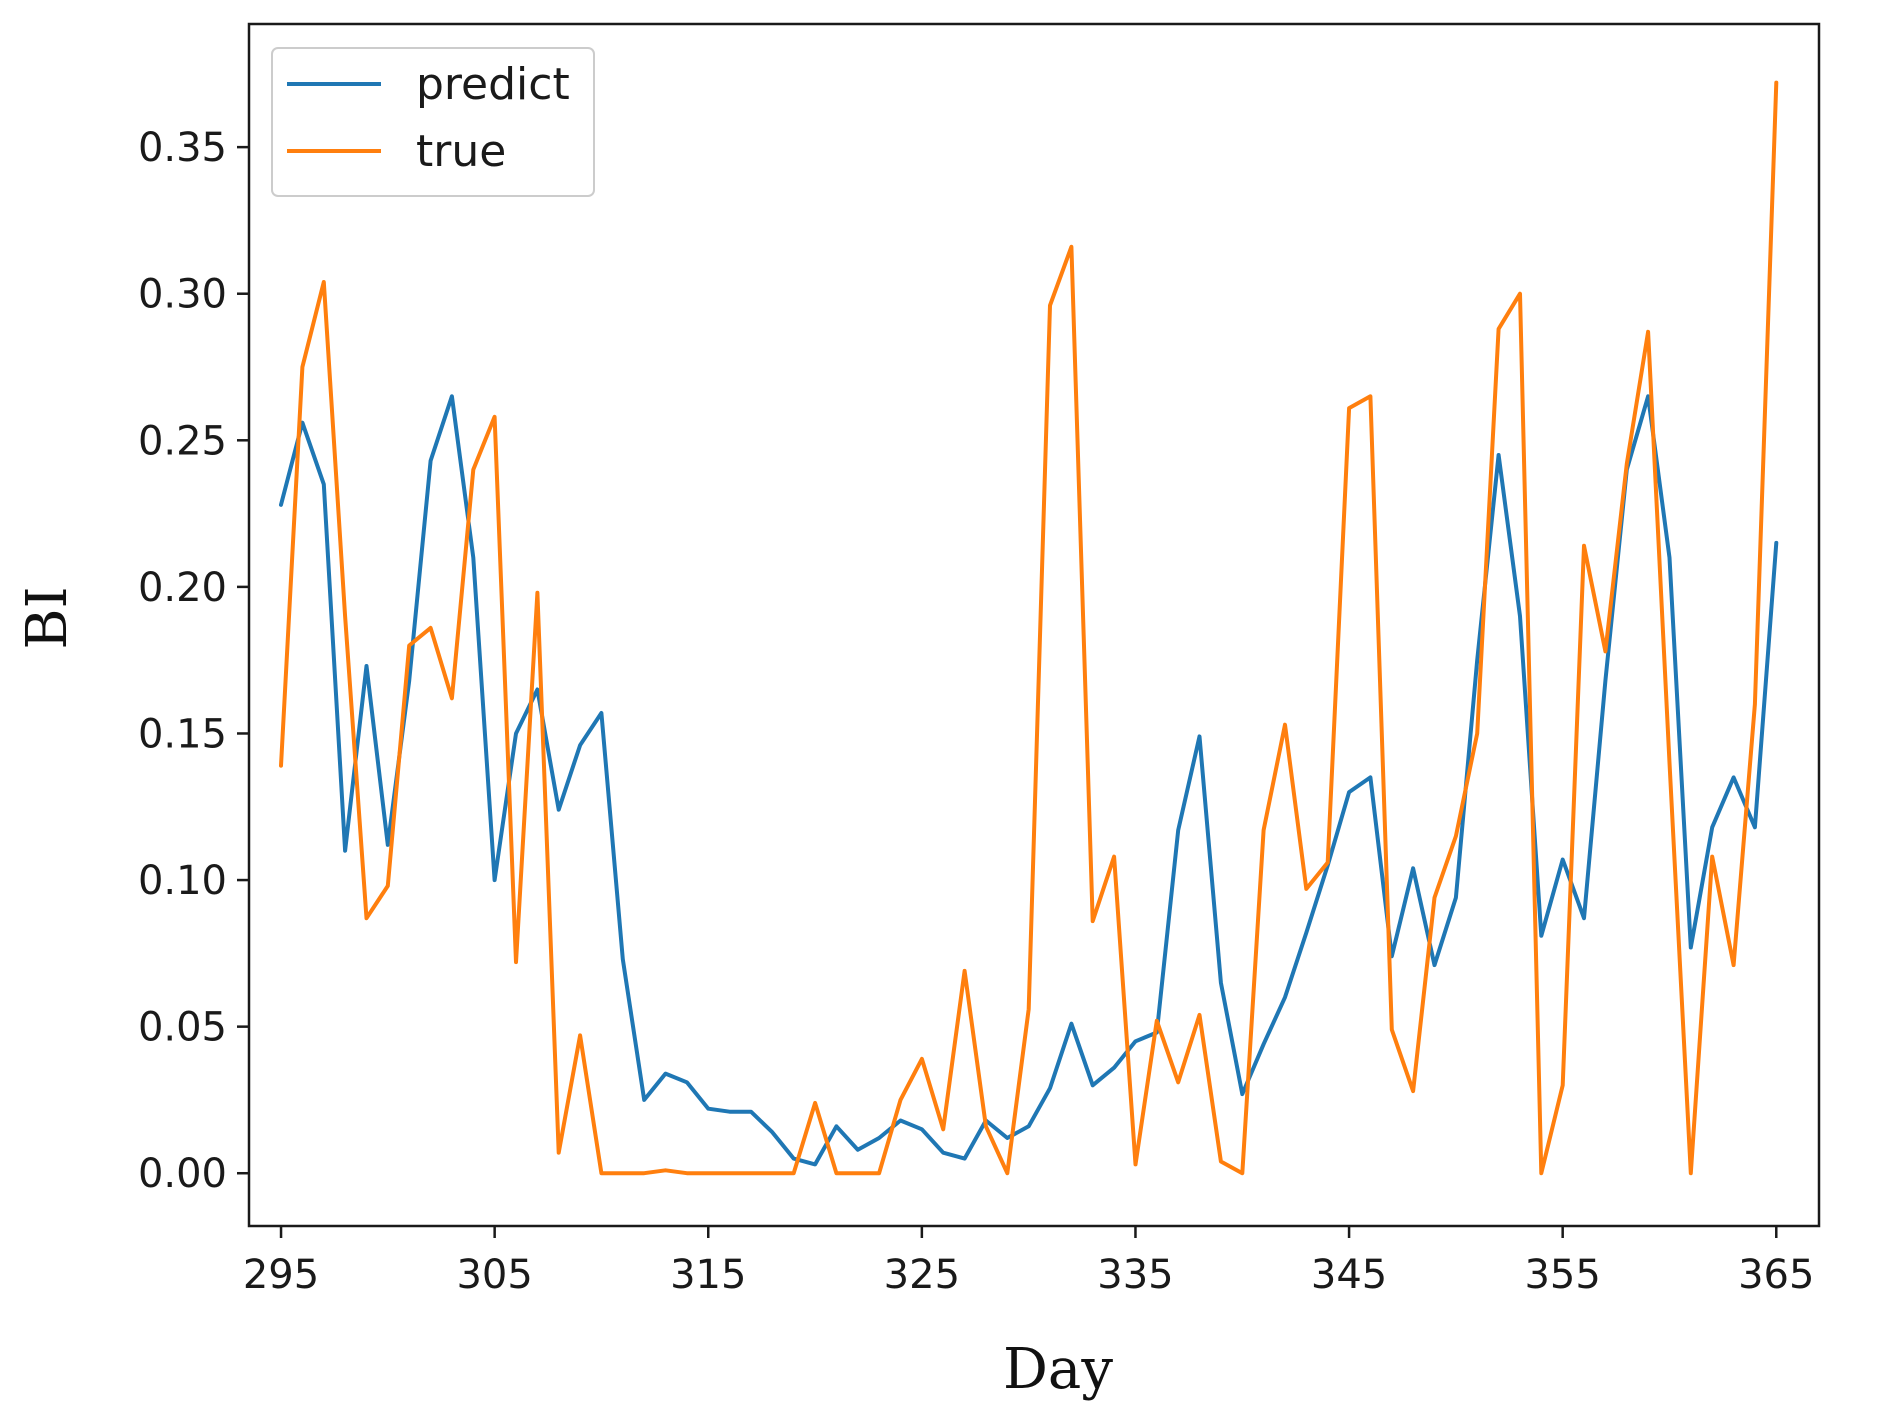 This screenshot has height=1422, width=1888. Describe the element at coordinates (1028, 1262) in the screenshot. I see `x-axis: 295 305 315 325 335 345 355 365` at that location.